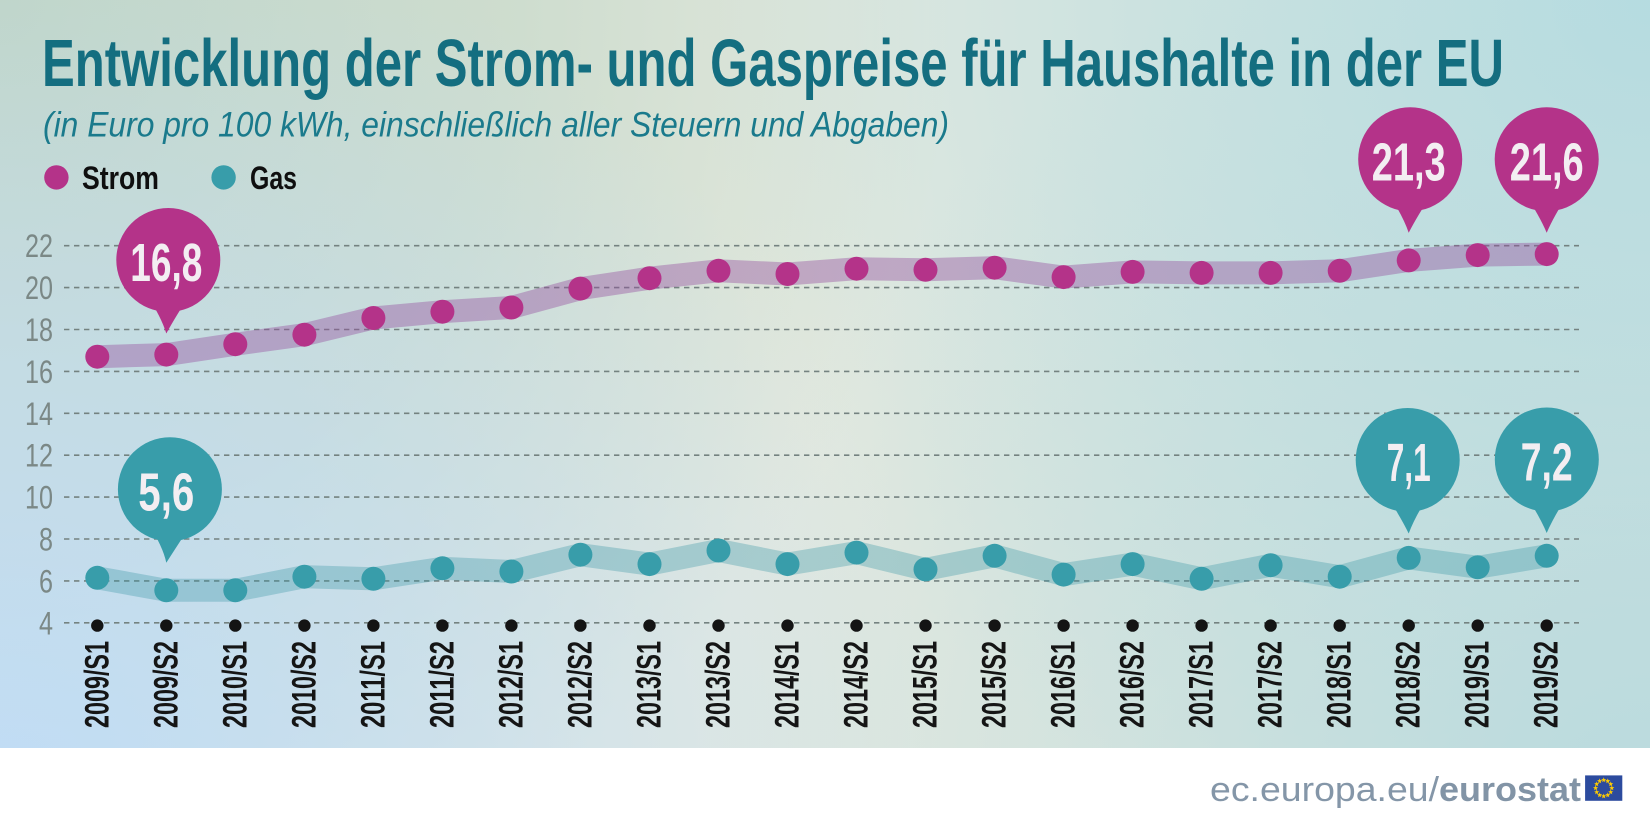 The image size is (1650, 825). What do you see at coordinates (46, 540) in the screenshot?
I see `svg-text: 8` at bounding box center [46, 540].